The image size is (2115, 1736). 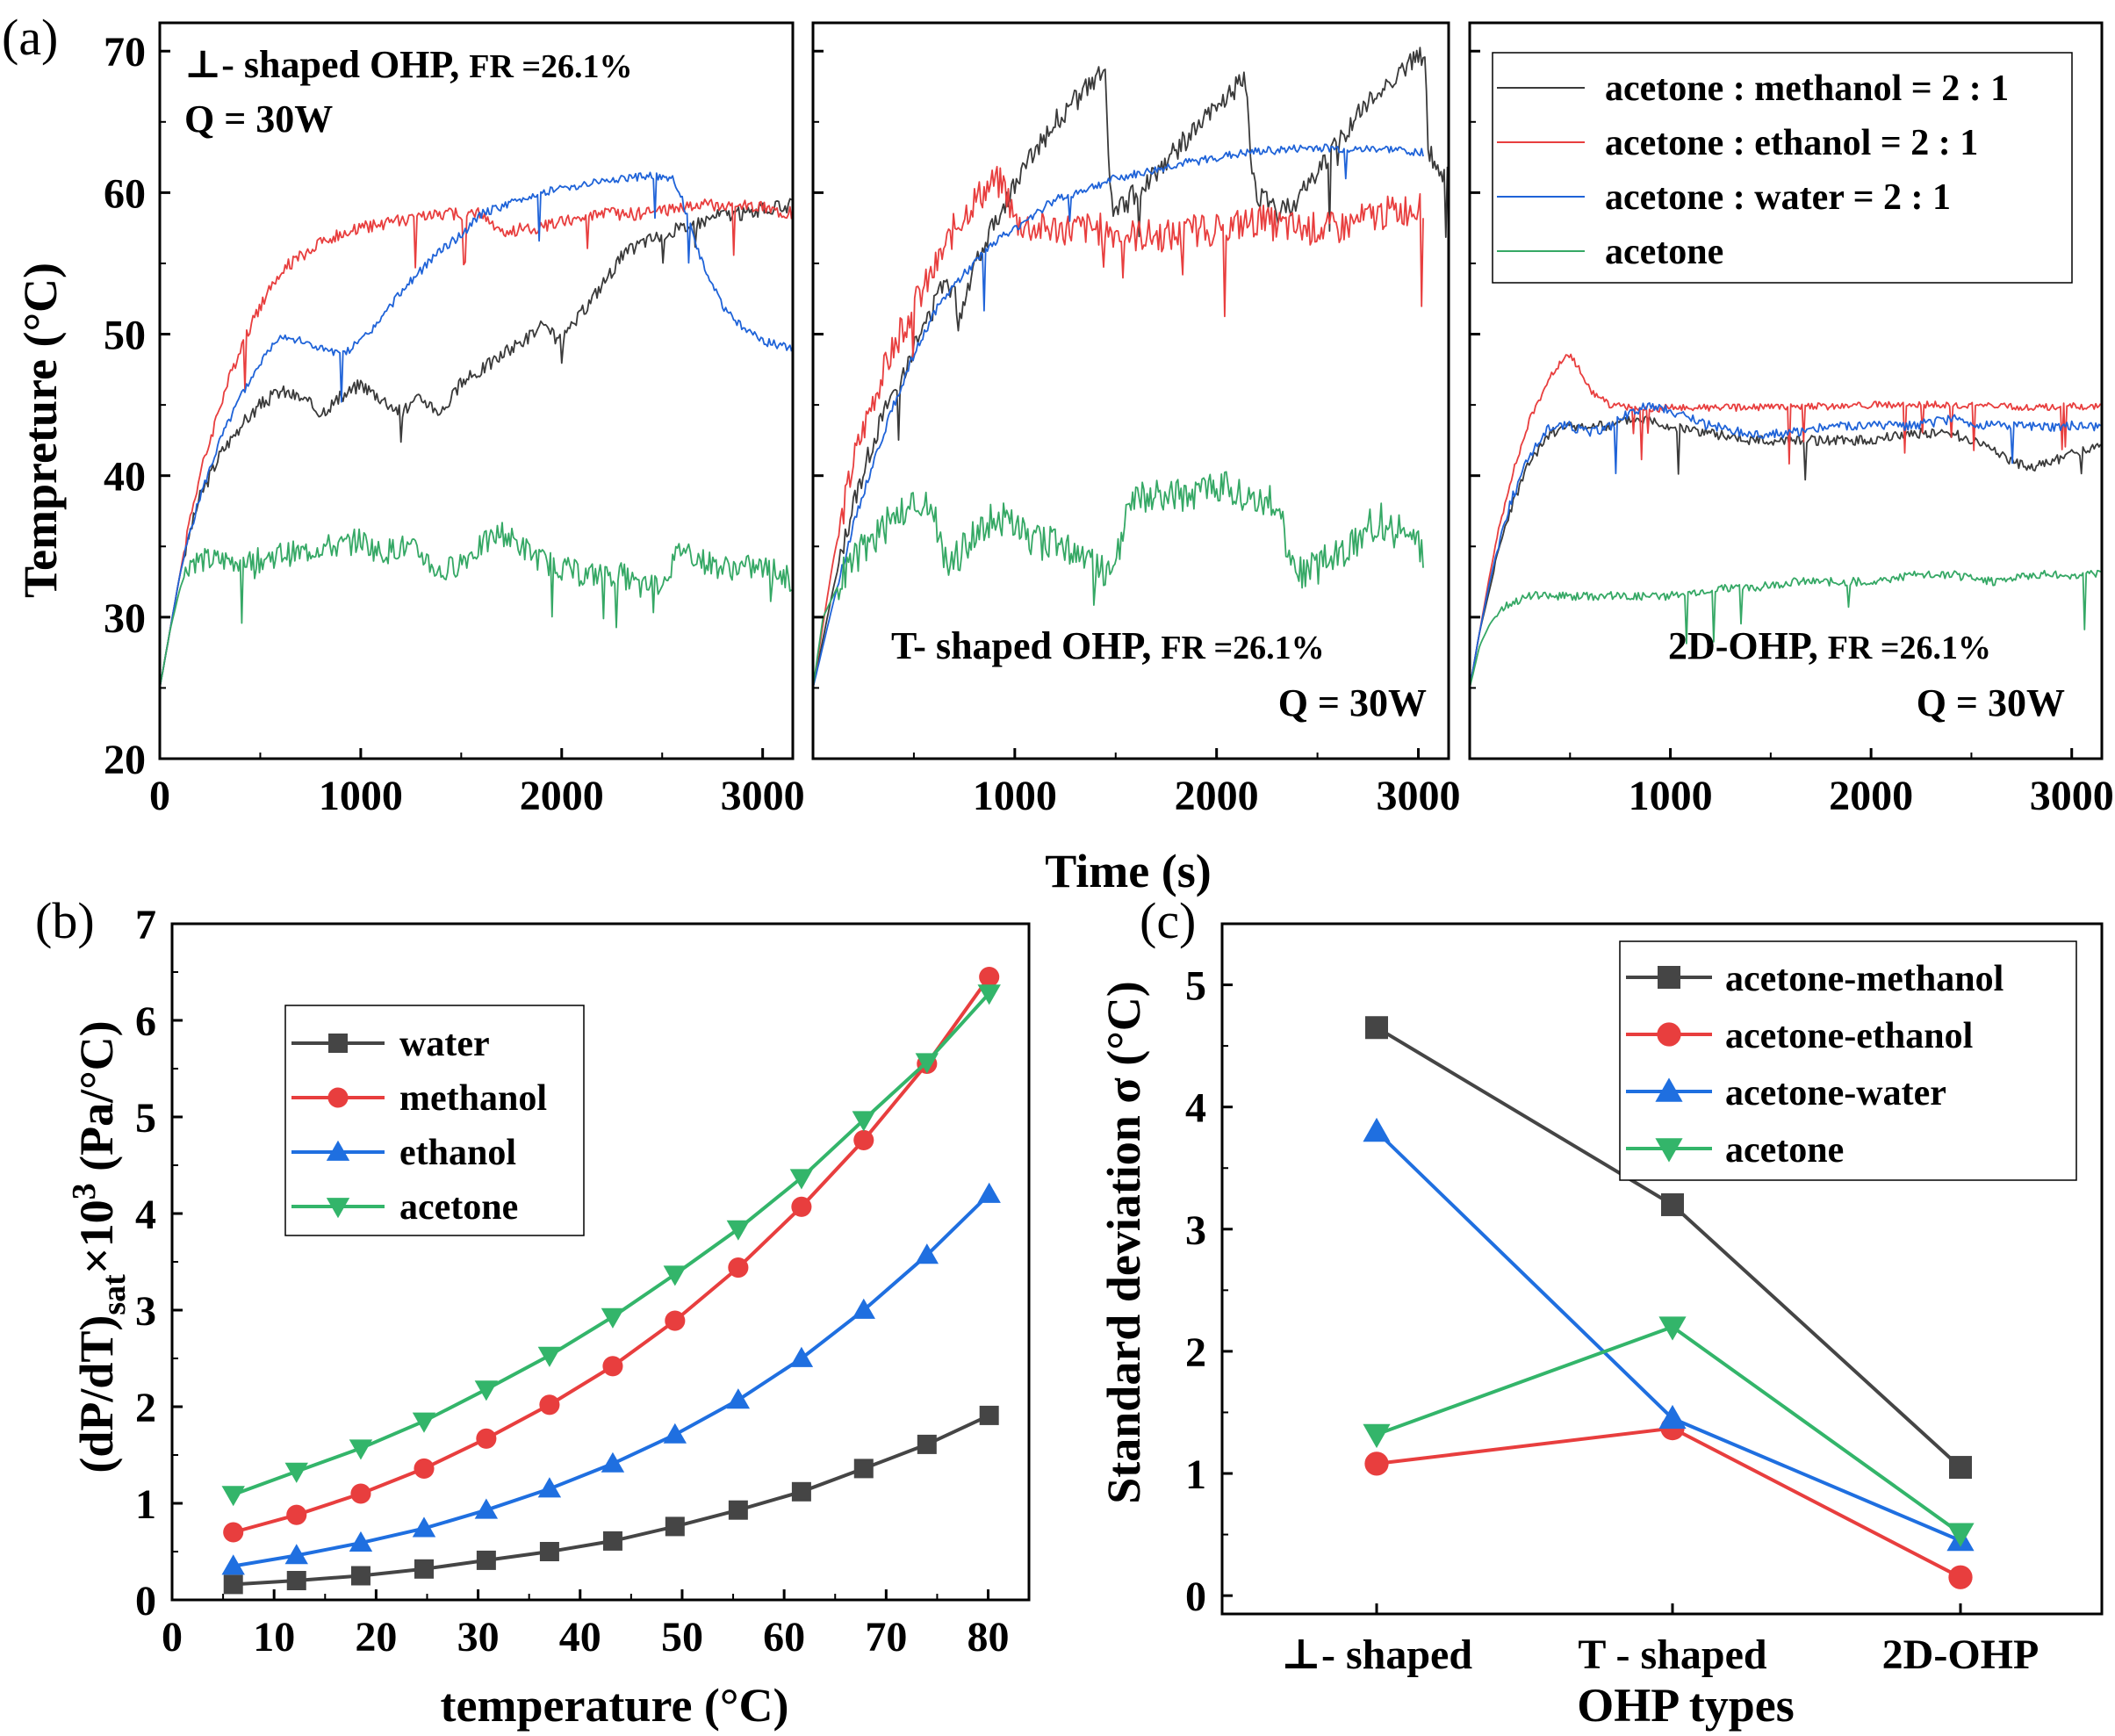 I want to click on x-tick-label: 20, so click(x=376, y=1637).